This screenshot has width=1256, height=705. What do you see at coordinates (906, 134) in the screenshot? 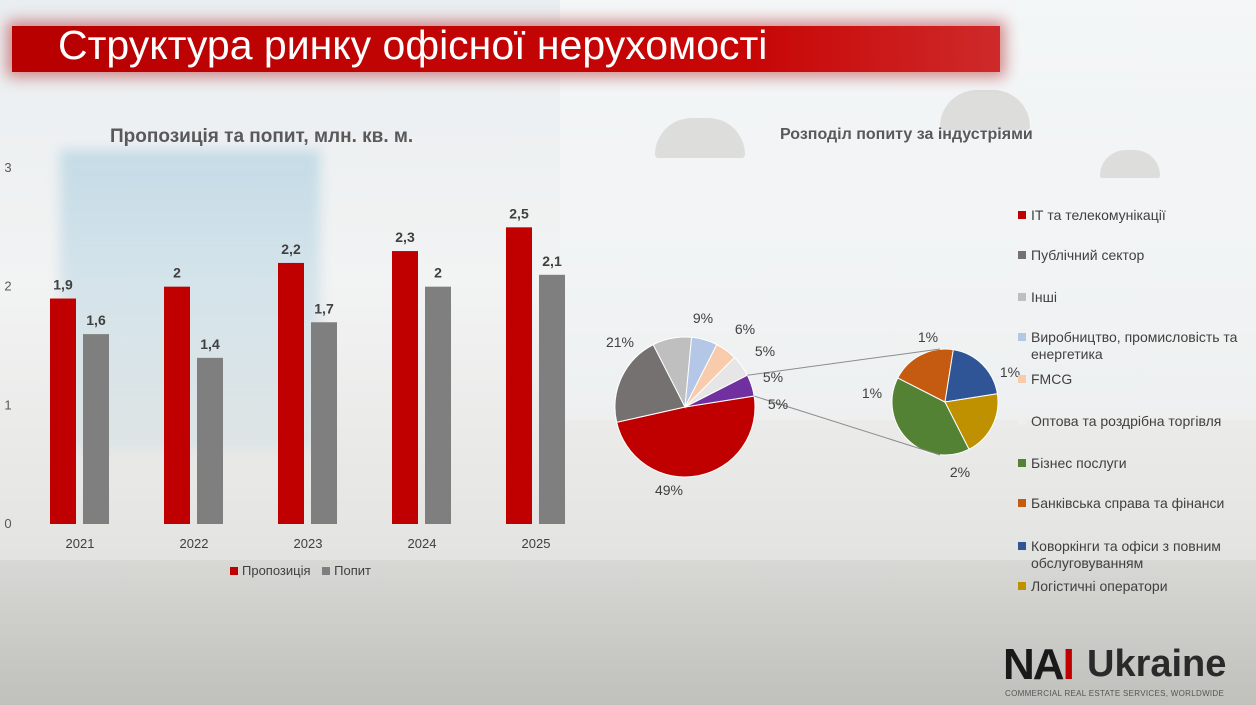
I see `pie-chart-title: Розподіл попиту за індустріями` at bounding box center [906, 134].